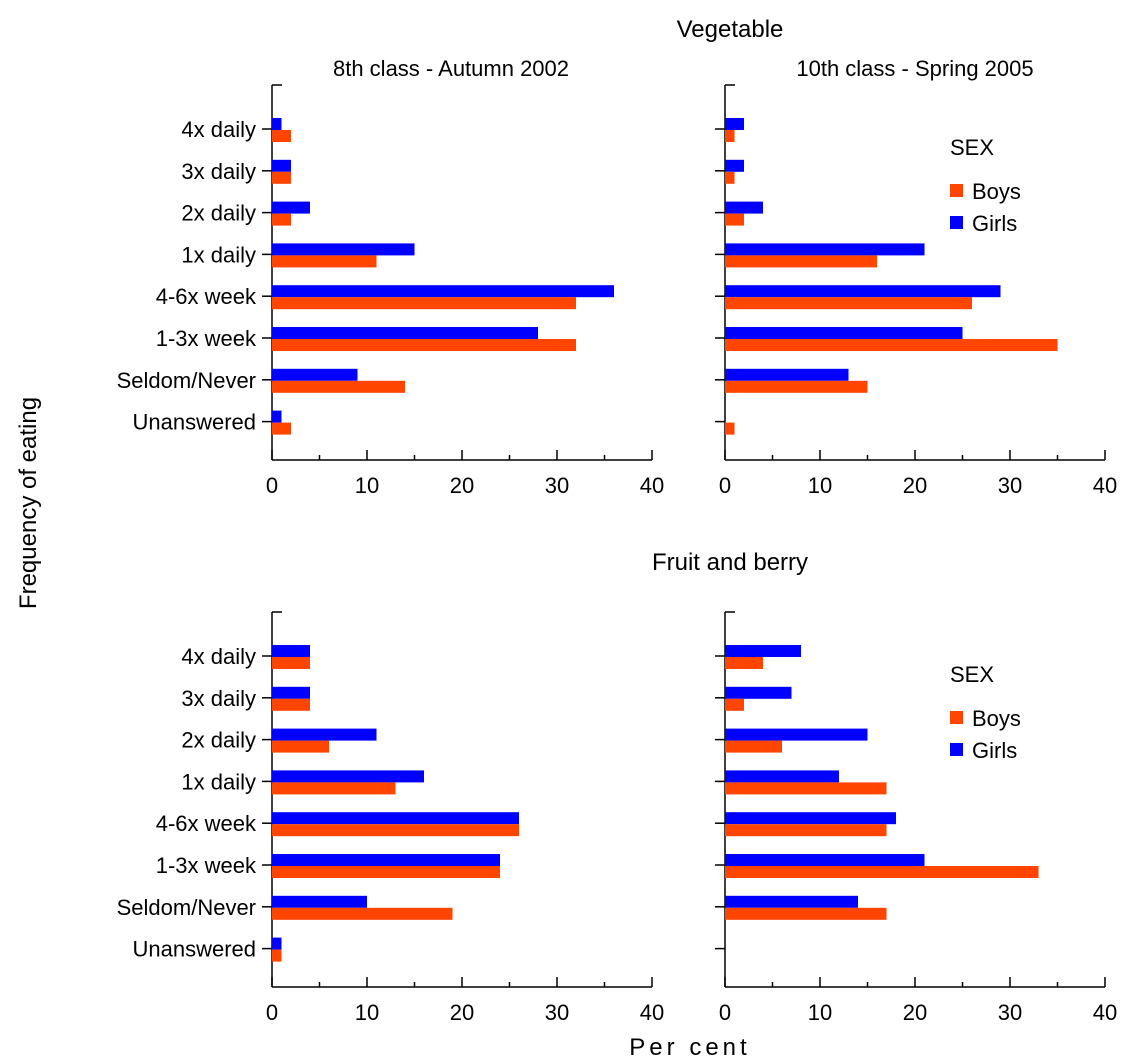 The width and height of the screenshot is (1122, 1062). Describe the element at coordinates (730, 562) in the screenshot. I see `group-title: Fruit and berry` at that location.